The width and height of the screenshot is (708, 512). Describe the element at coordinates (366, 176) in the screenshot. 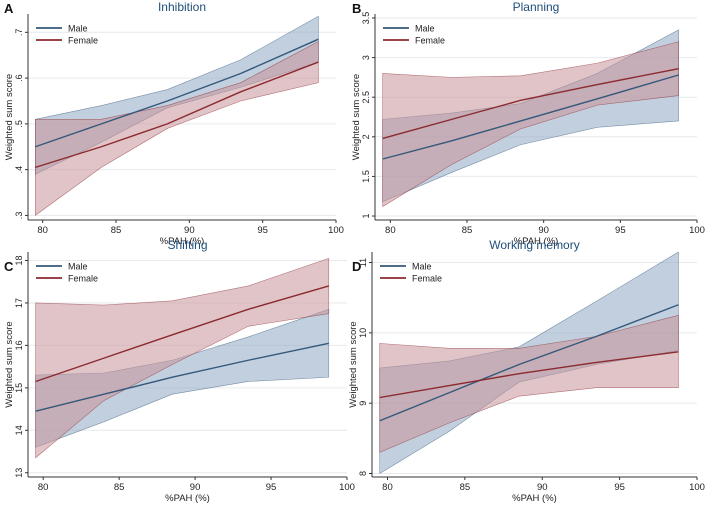

I see `y-tick-label: 1.5` at that location.